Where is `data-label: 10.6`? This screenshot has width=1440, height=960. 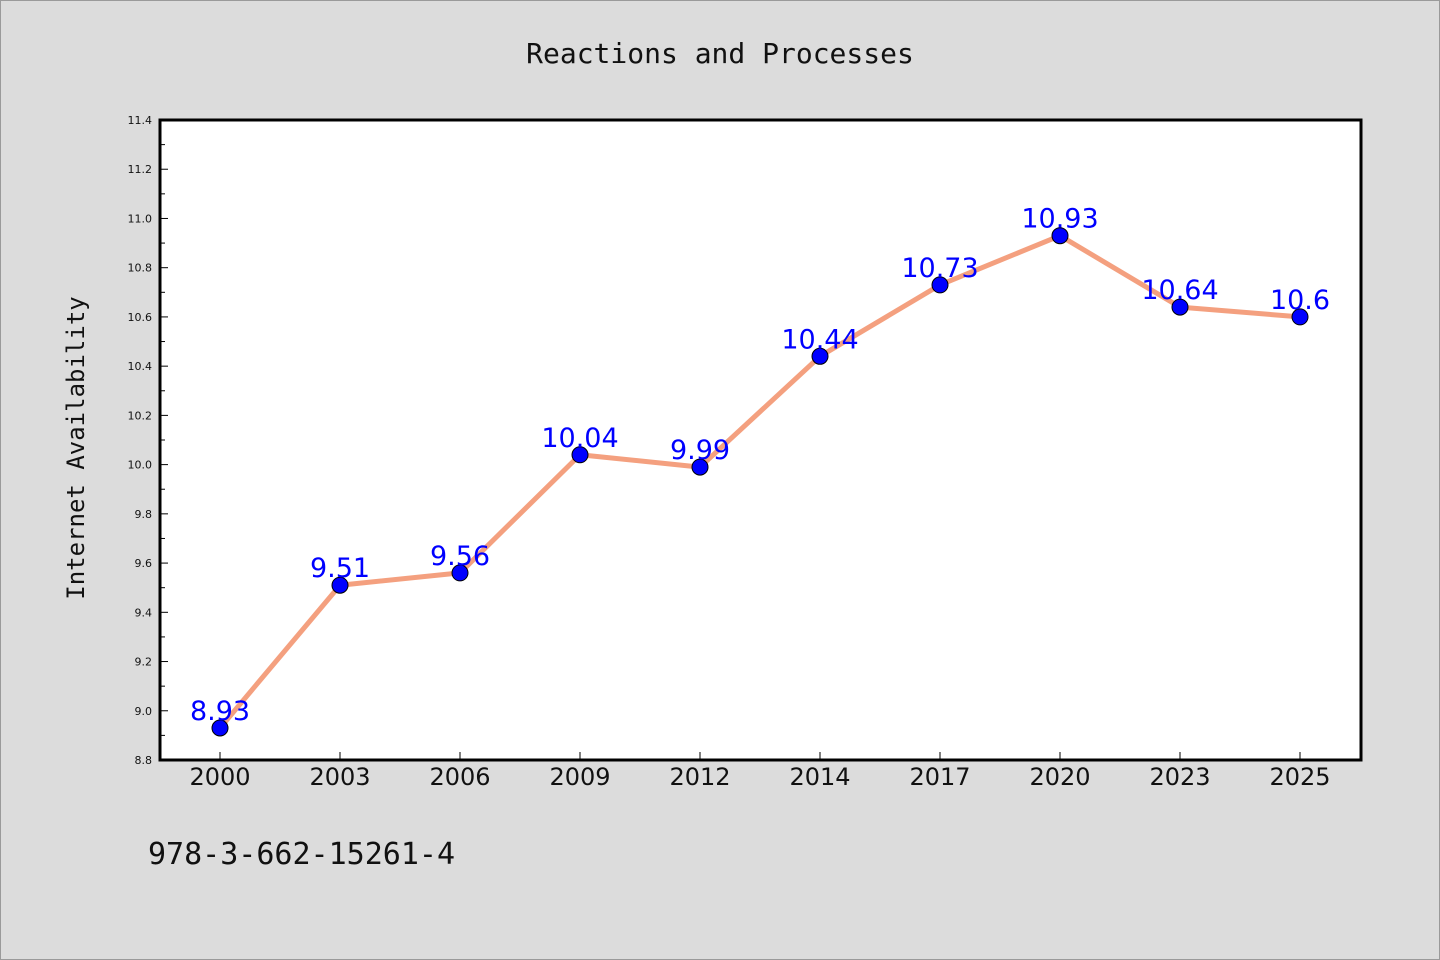
data-label: 10.6 is located at coordinates (1300, 300).